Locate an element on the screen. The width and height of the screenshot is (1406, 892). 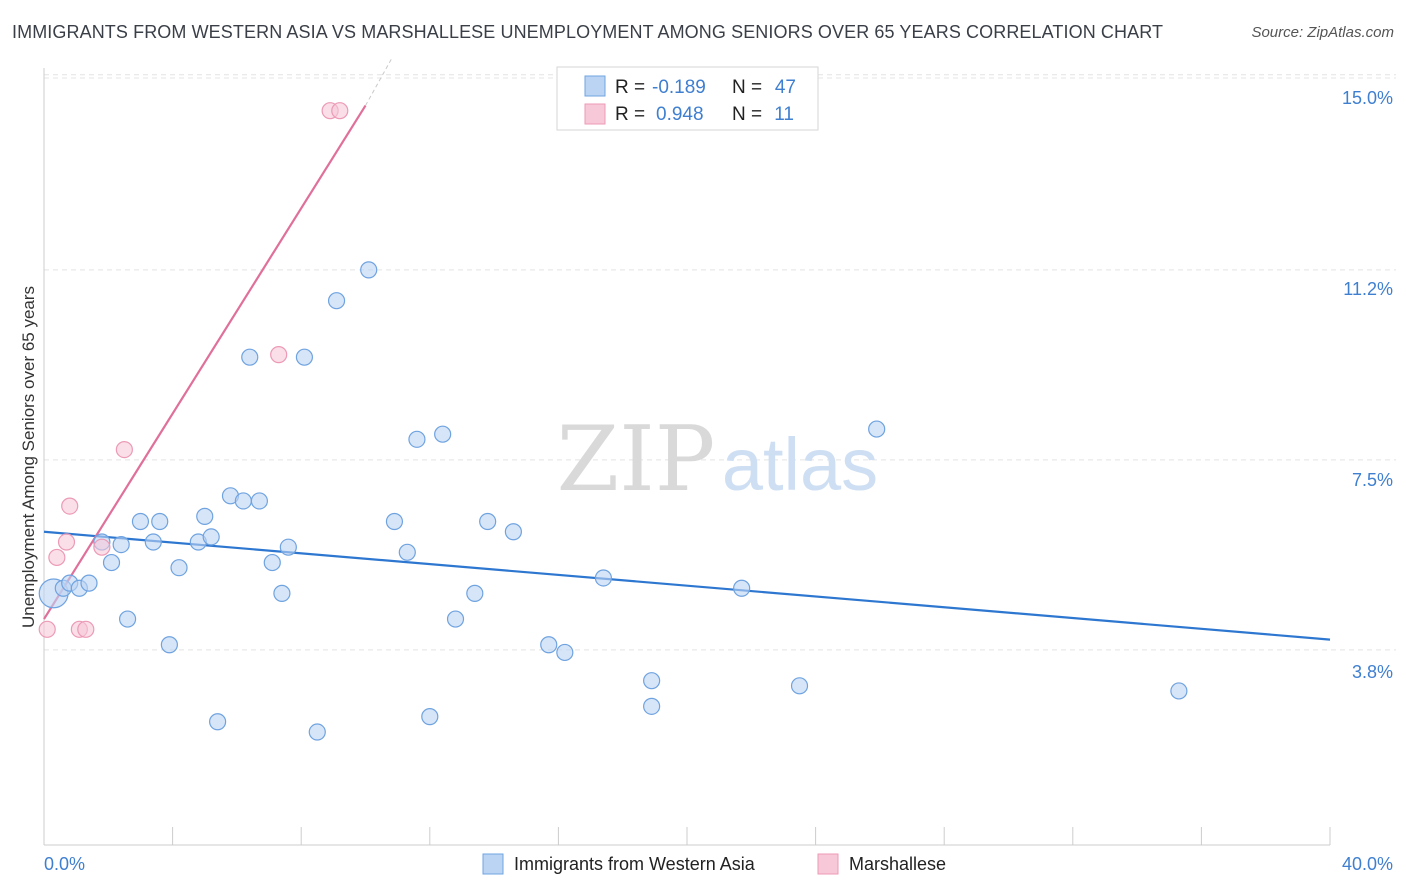
legend-r-label-1: R = is located at coordinates (630, 87).